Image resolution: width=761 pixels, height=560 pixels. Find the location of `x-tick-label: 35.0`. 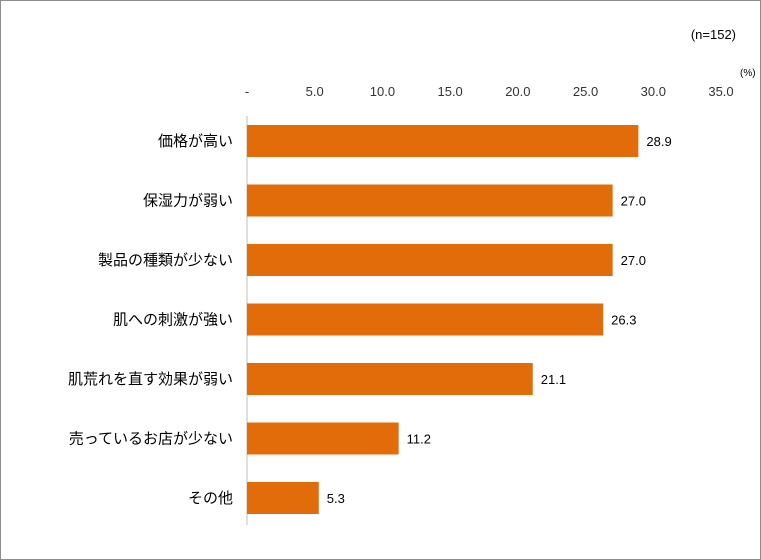

x-tick-label: 35.0 is located at coordinates (720, 91).